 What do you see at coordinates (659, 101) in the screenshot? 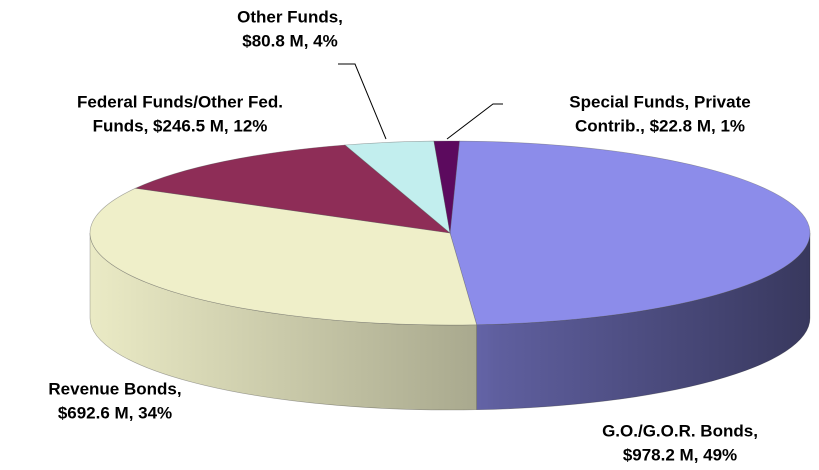
I see `slice-label: Special Funds, Private` at bounding box center [659, 101].